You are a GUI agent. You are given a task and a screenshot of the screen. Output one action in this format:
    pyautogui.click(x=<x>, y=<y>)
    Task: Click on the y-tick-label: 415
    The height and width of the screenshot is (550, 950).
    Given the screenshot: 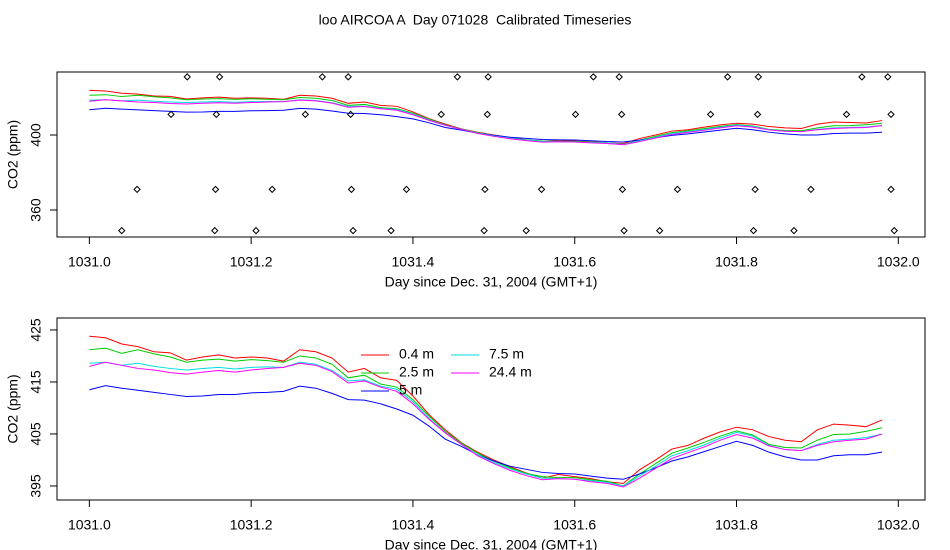 What is the action you would take?
    pyautogui.click(x=36, y=382)
    